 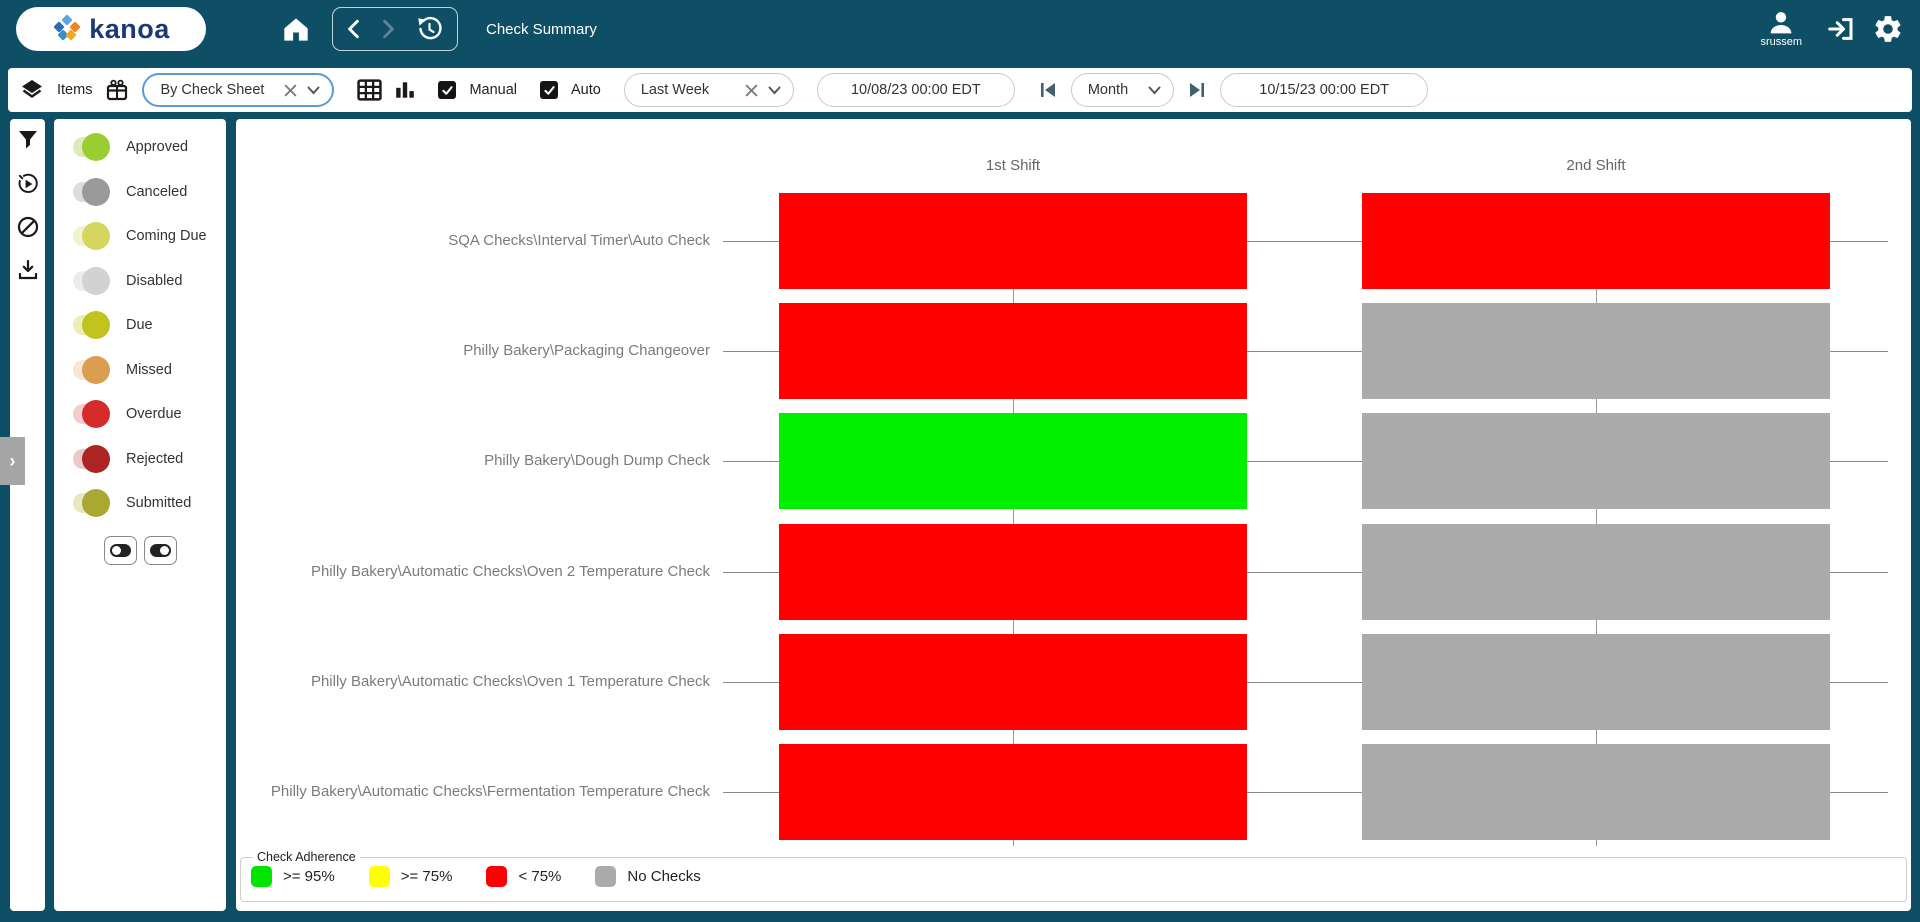 What do you see at coordinates (1108, 90) in the screenshot?
I see `interval-select-value: Month` at bounding box center [1108, 90].